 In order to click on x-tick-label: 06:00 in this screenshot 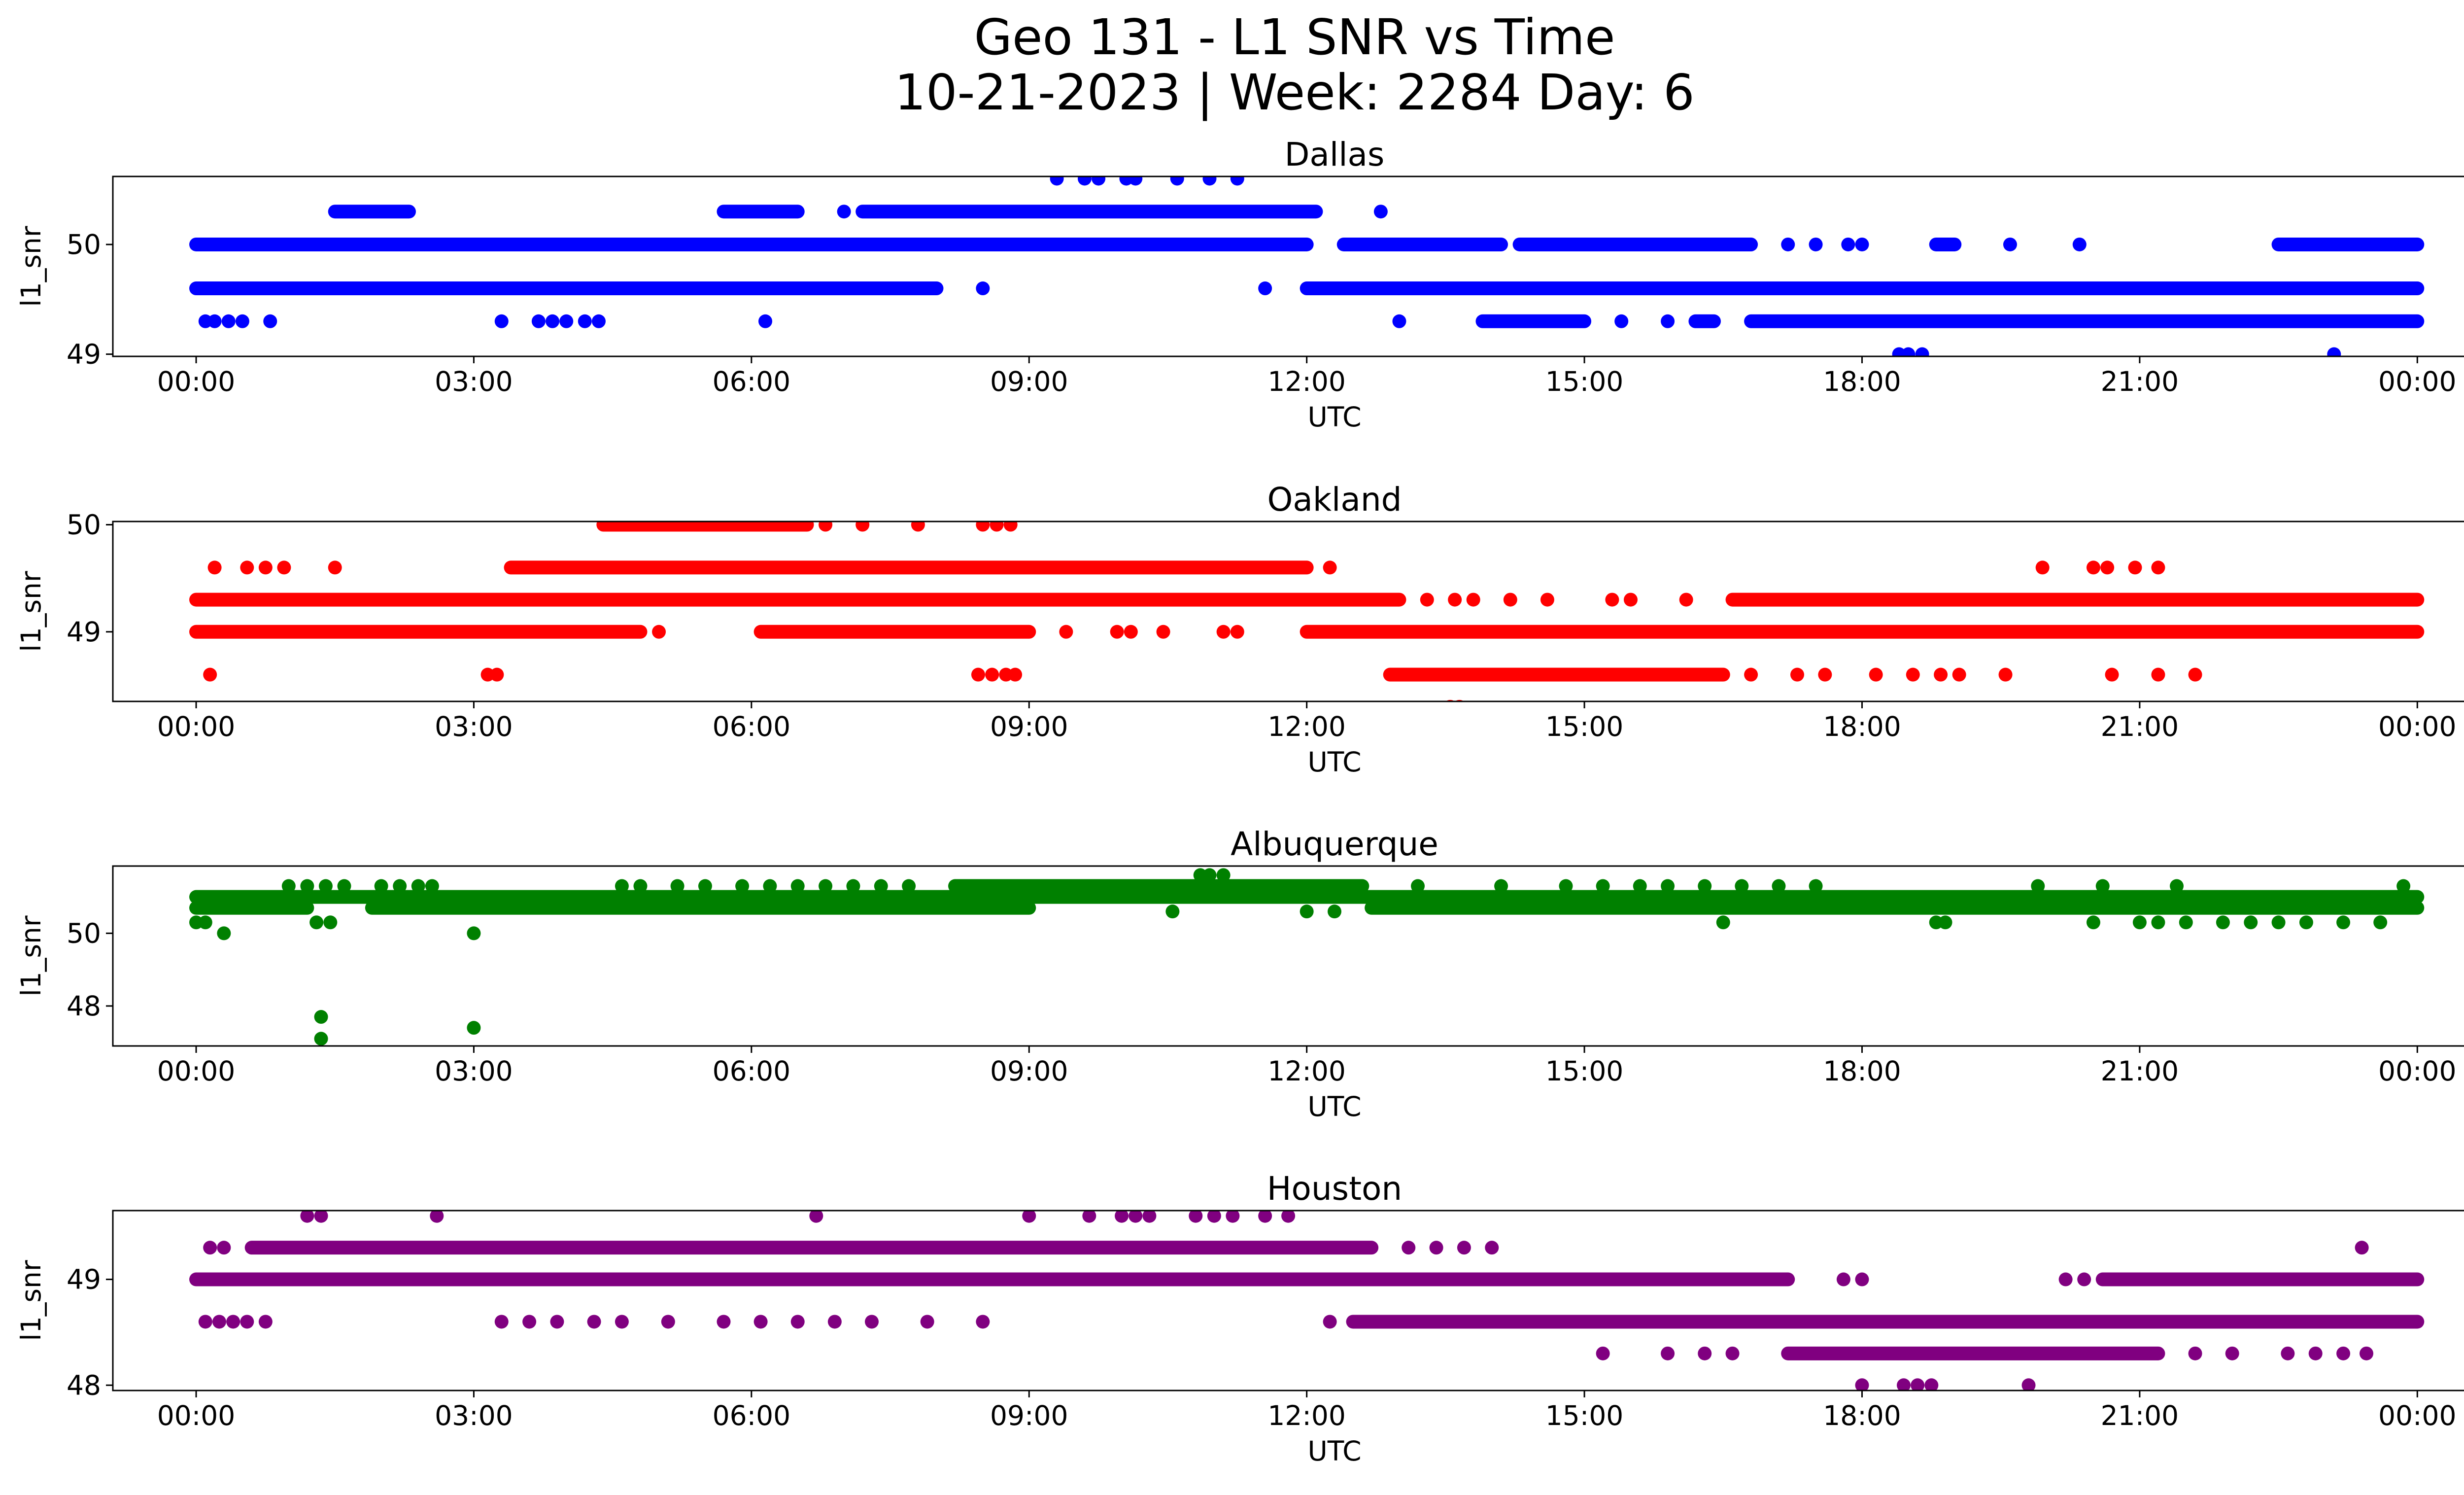, I will do `click(752, 1415)`.